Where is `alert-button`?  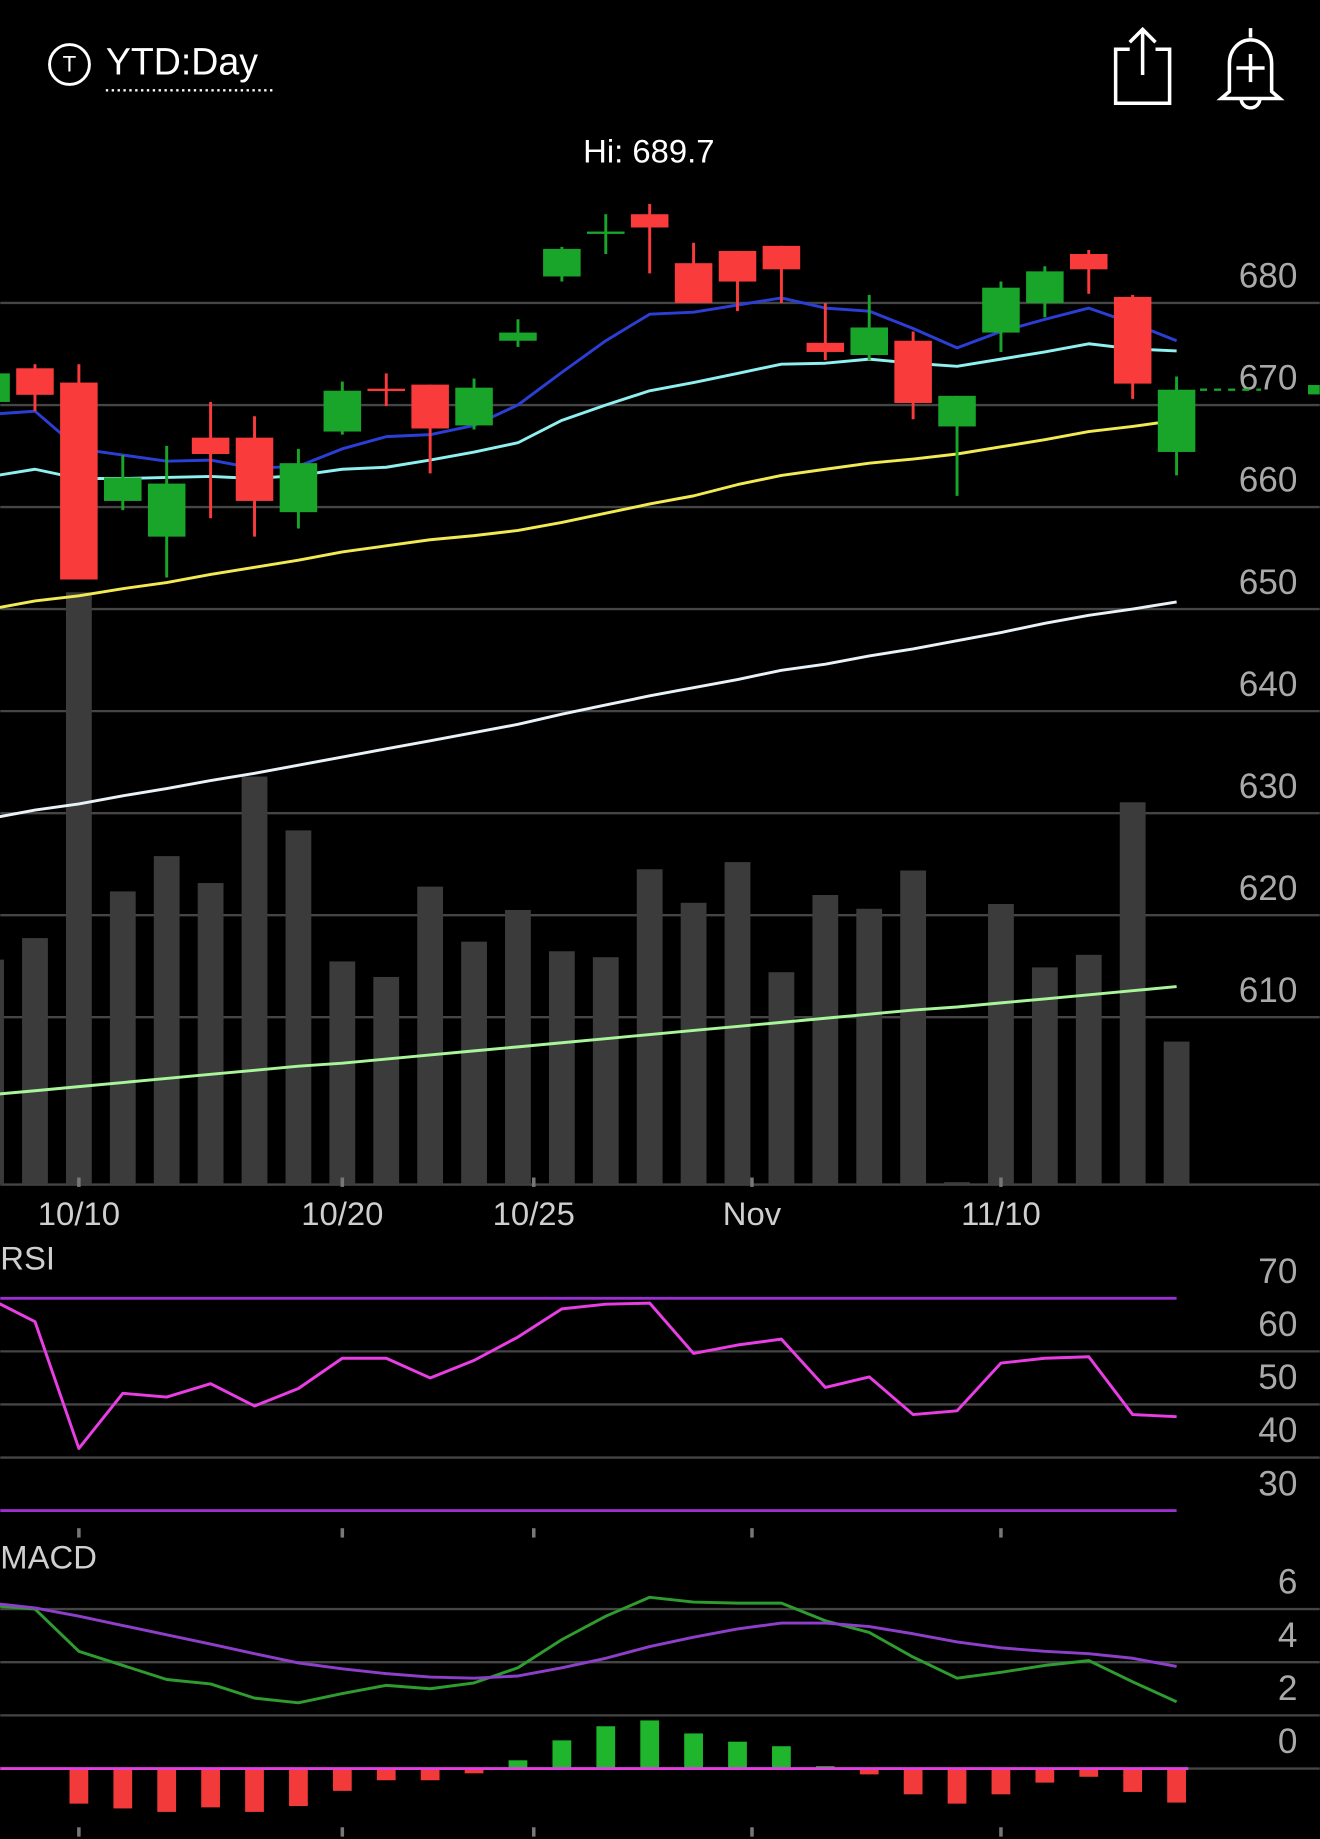
alert-button is located at coordinates (1250, 69).